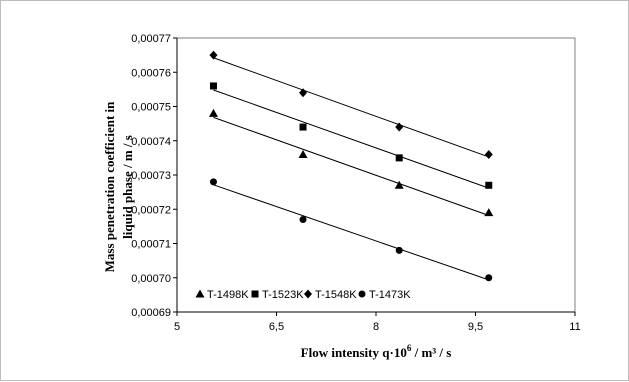  Describe the element at coordinates (390, 295) in the screenshot. I see `legend-label: T-1473K` at that location.